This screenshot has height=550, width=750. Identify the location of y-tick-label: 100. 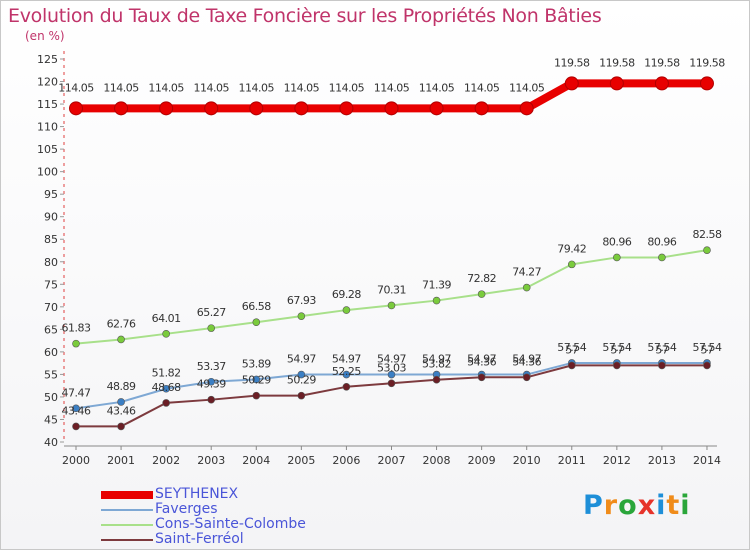
(47, 172).